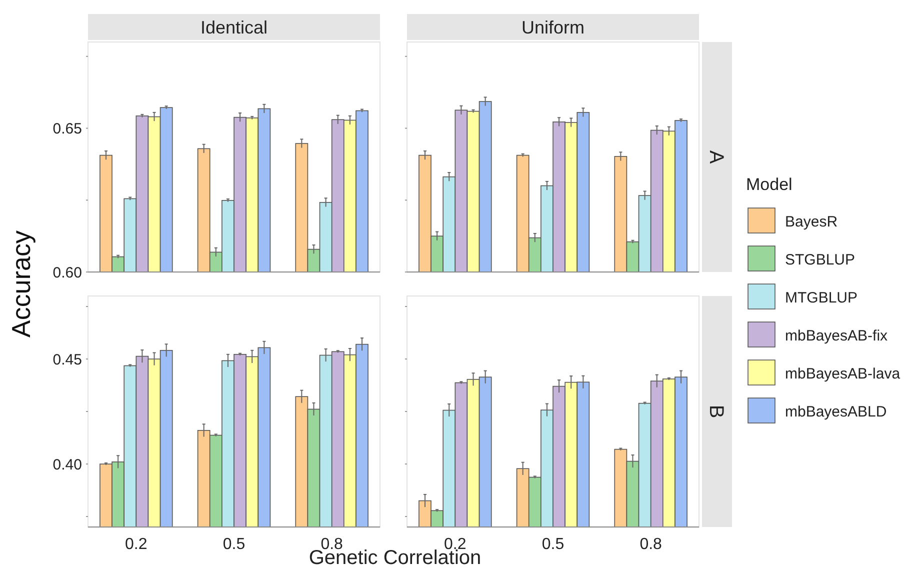 The width and height of the screenshot is (920, 574). What do you see at coordinates (136, 544) in the screenshot?
I see `x-tick-label: 0.2` at bounding box center [136, 544].